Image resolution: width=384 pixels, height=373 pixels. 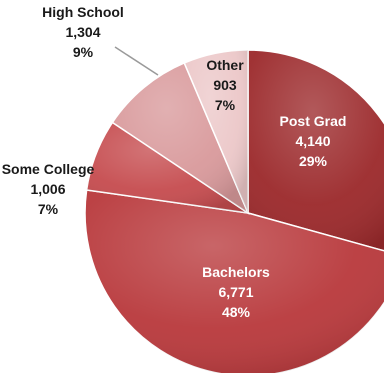 What do you see at coordinates (48, 169) in the screenshot?
I see `label-category-some-college: Some College` at bounding box center [48, 169].